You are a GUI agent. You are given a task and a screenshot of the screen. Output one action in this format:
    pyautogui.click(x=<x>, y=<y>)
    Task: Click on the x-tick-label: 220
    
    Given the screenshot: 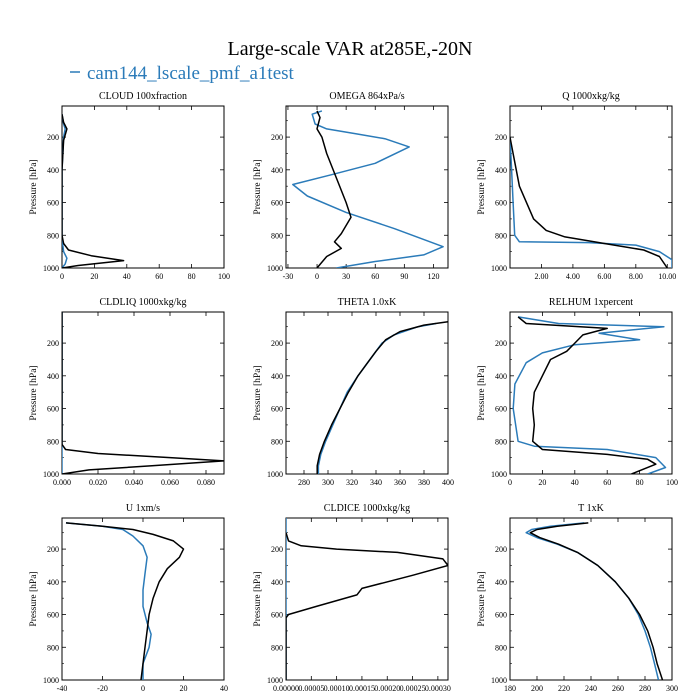 What is the action you would take?
    pyautogui.click(x=564, y=688)
    